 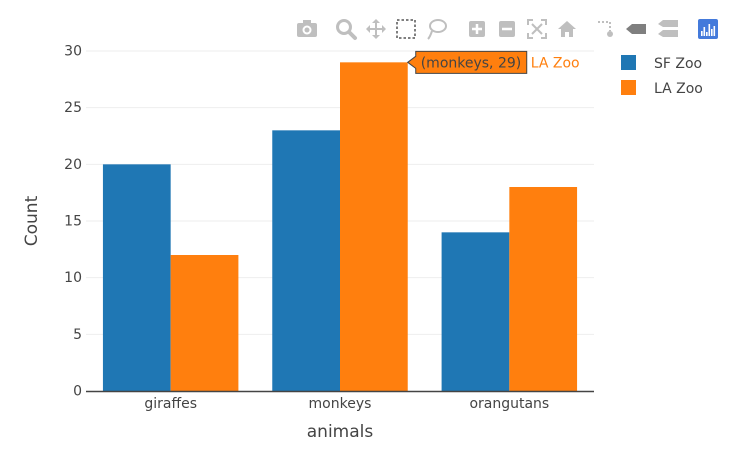 I want to click on bar-sf-zoo-monkeys, so click(x=306, y=261).